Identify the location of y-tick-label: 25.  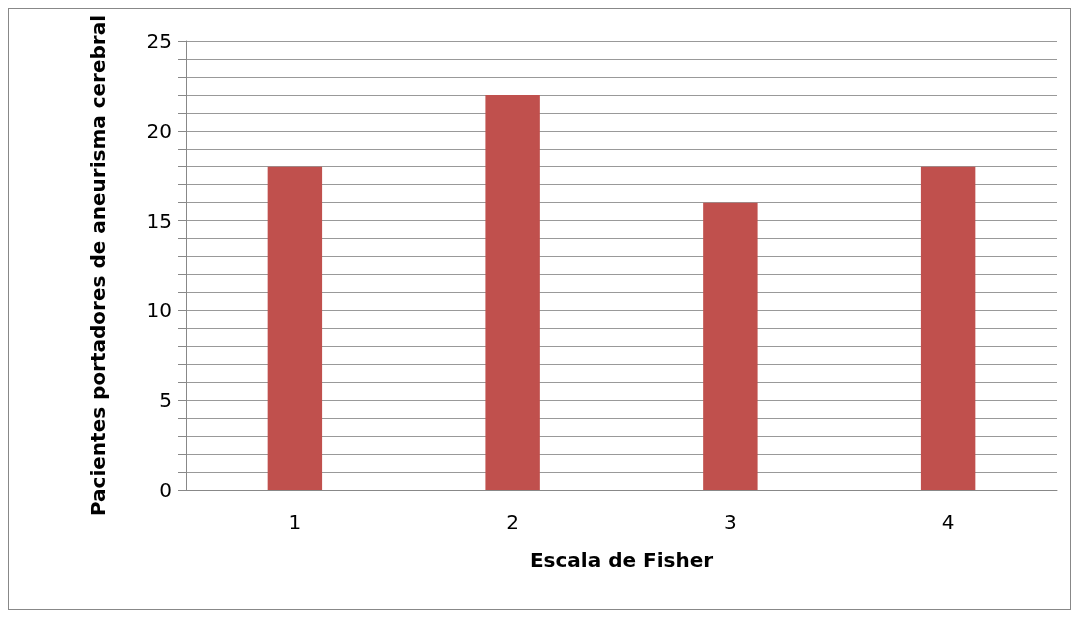
(159, 41).